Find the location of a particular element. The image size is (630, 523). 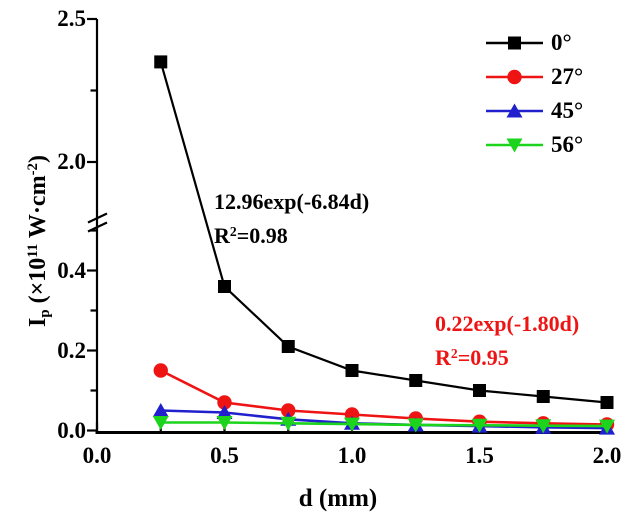

legend-label-27°: 27° is located at coordinates (567, 76).